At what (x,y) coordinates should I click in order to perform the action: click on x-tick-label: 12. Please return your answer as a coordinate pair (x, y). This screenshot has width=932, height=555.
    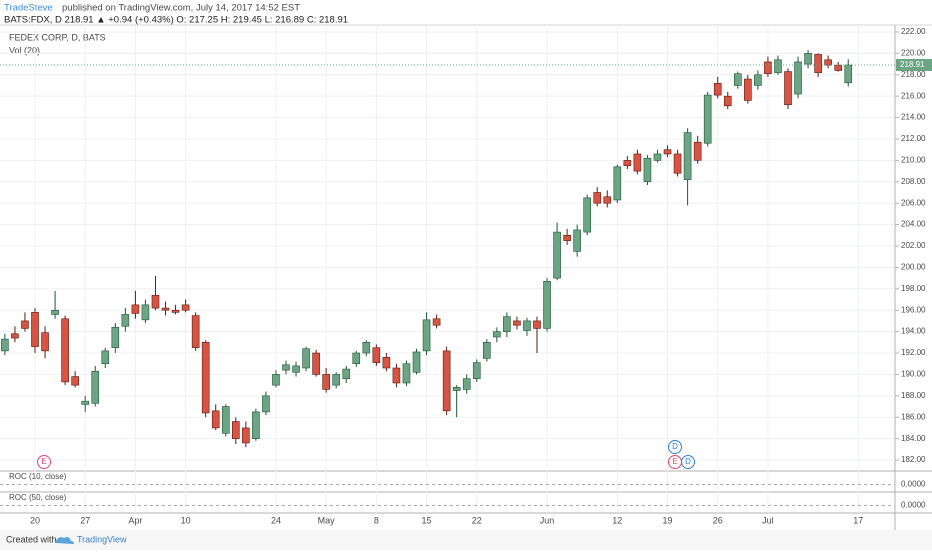
    Looking at the image, I should click on (617, 520).